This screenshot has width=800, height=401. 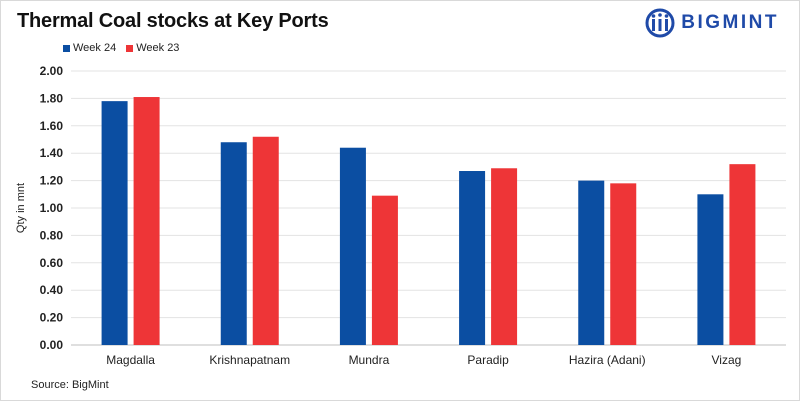 What do you see at coordinates (52, 345) in the screenshot?
I see `y-tick-label: 0.00` at bounding box center [52, 345].